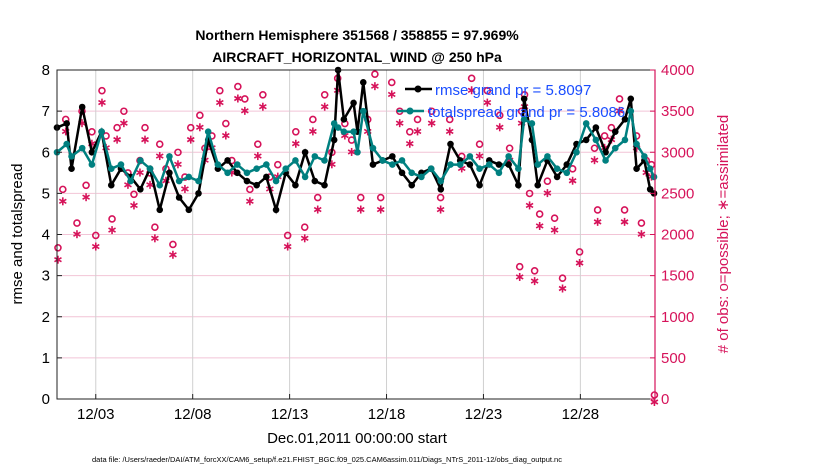  I want to click on left-tick-label: 1, so click(46, 358).